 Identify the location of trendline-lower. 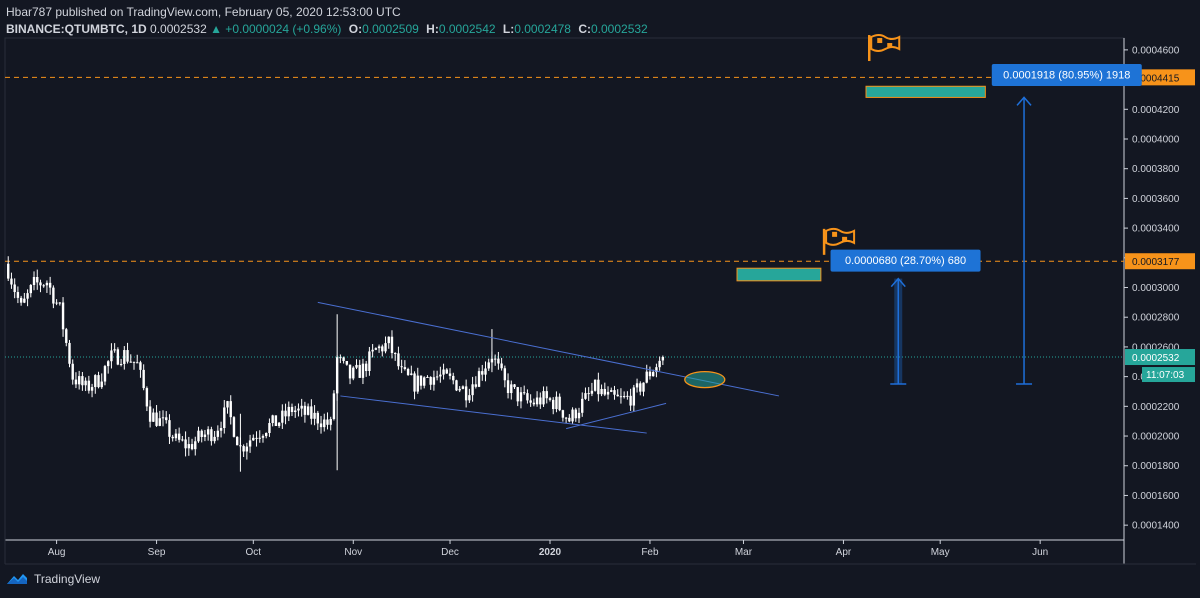
(493, 414).